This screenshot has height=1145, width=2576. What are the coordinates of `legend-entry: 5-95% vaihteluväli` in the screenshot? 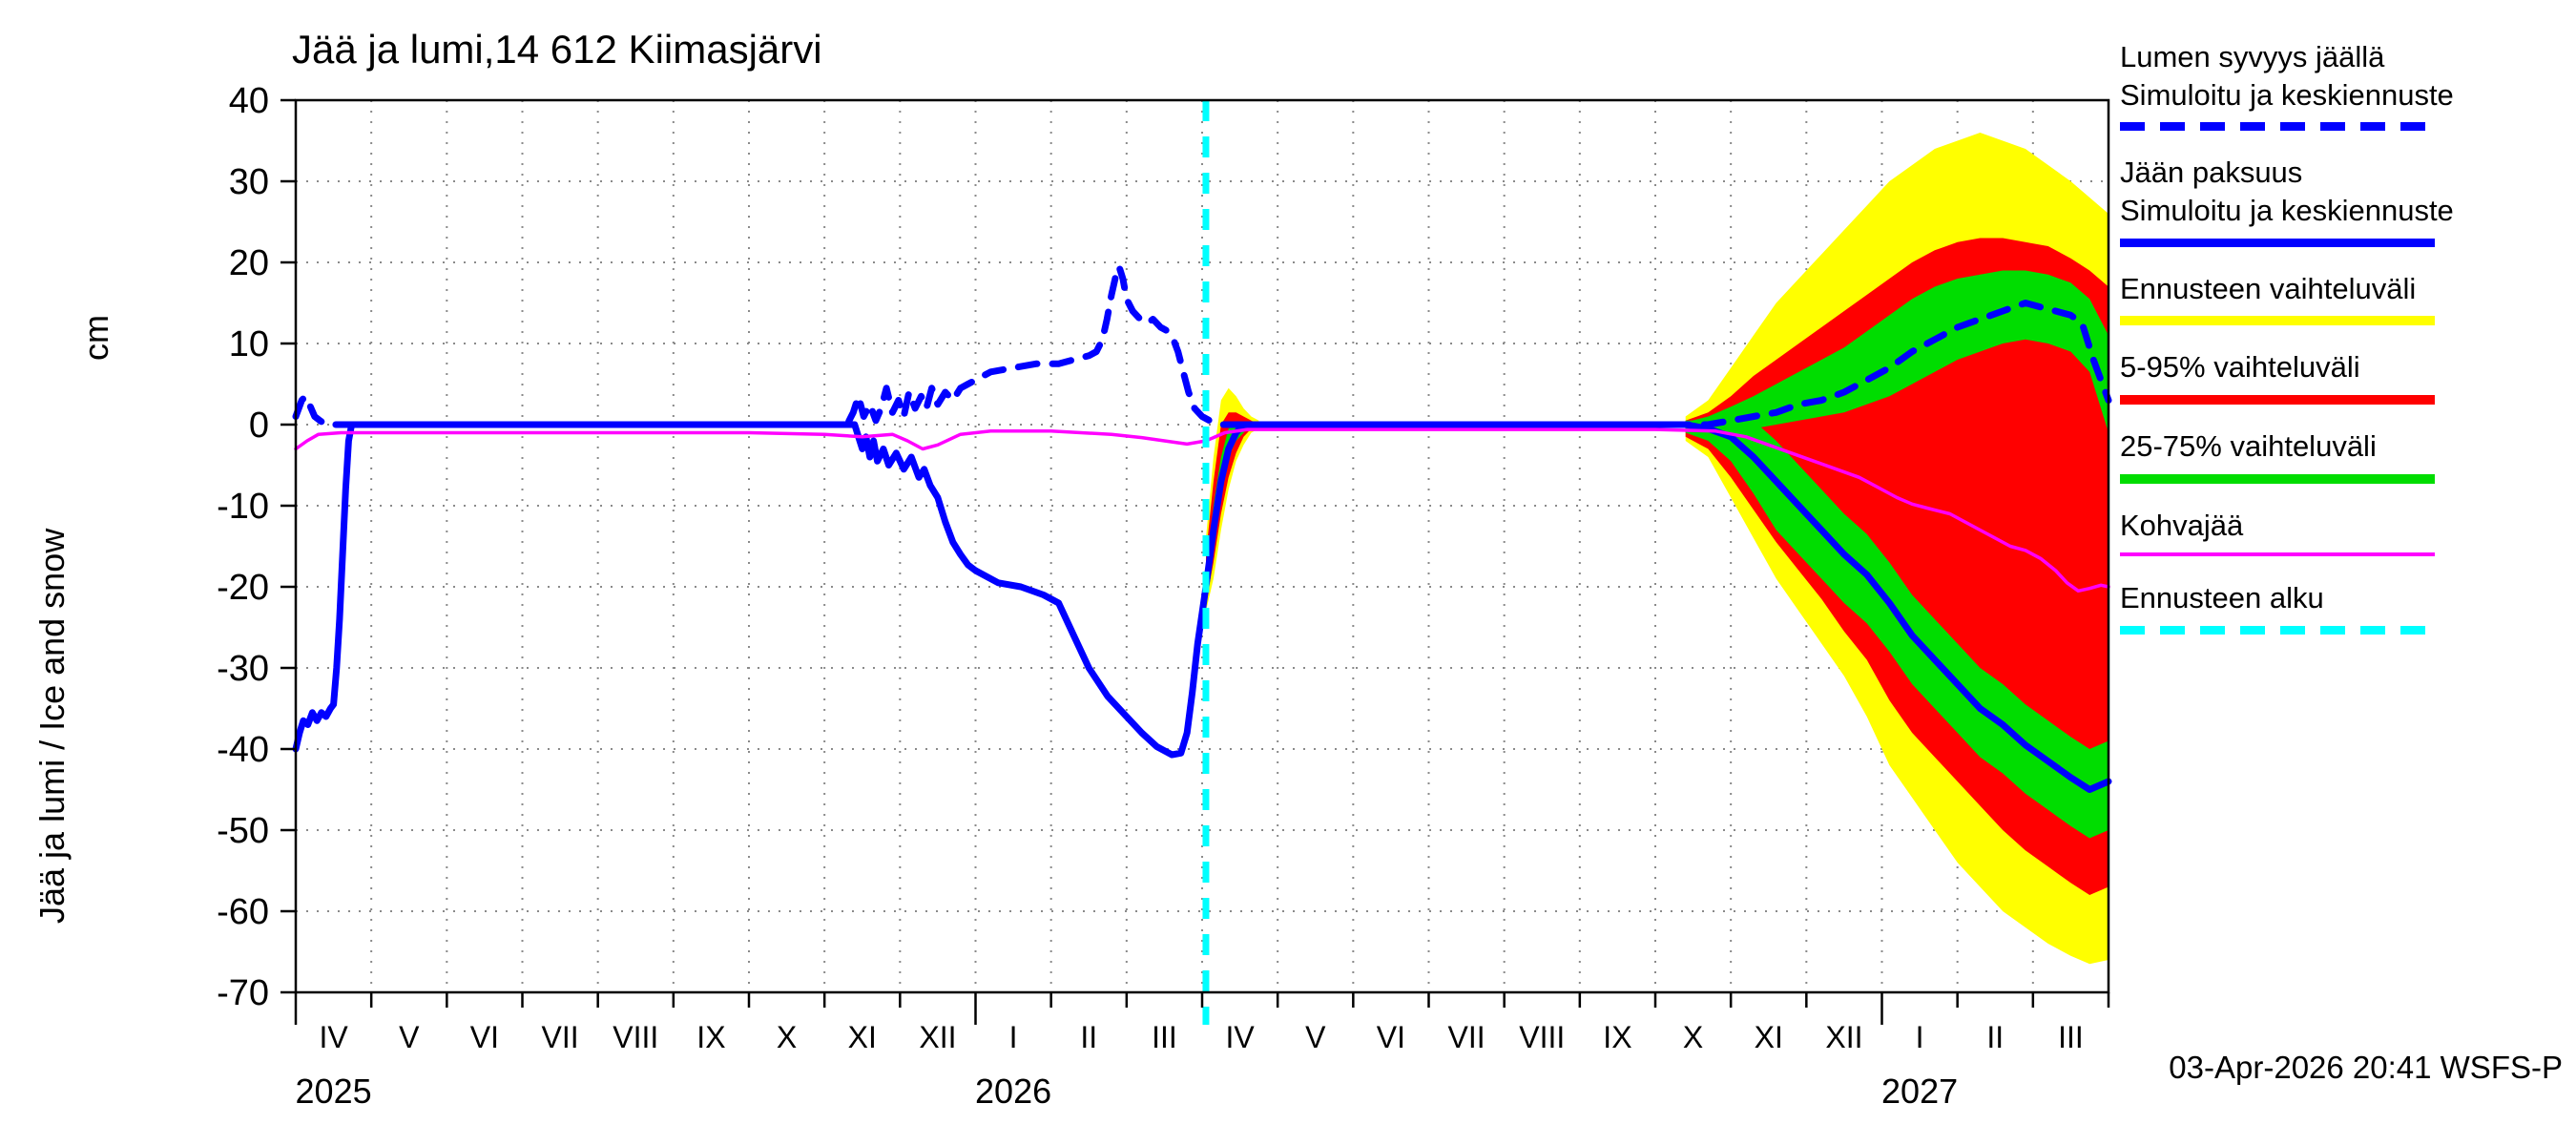 It's located at (2277, 377).